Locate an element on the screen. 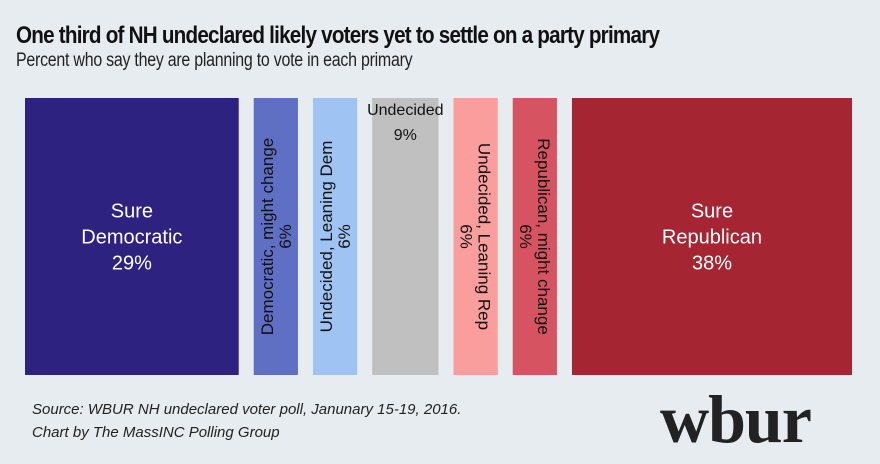 This screenshot has height=464, width=880. bar-rotated-label: Undecided, Leaning Dem 6% is located at coordinates (335, 237).